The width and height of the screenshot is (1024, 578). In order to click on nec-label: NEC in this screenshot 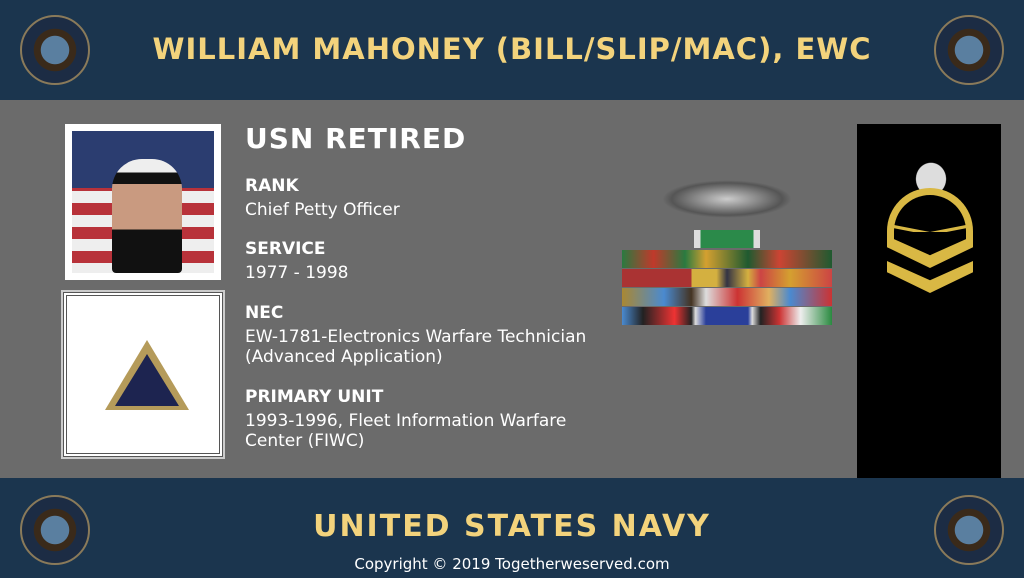, I will do `click(264, 313)`.